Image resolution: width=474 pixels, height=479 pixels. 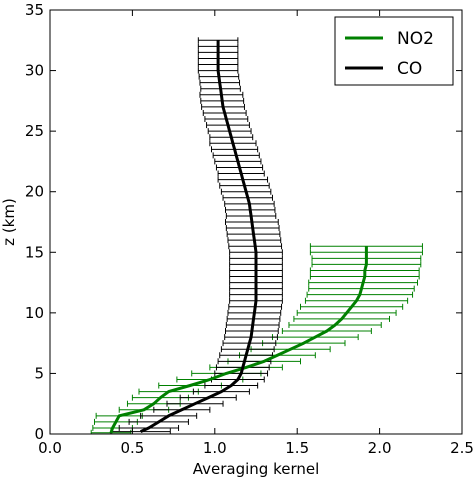 I want to click on y-axis-label: z (km), so click(x=9, y=222).